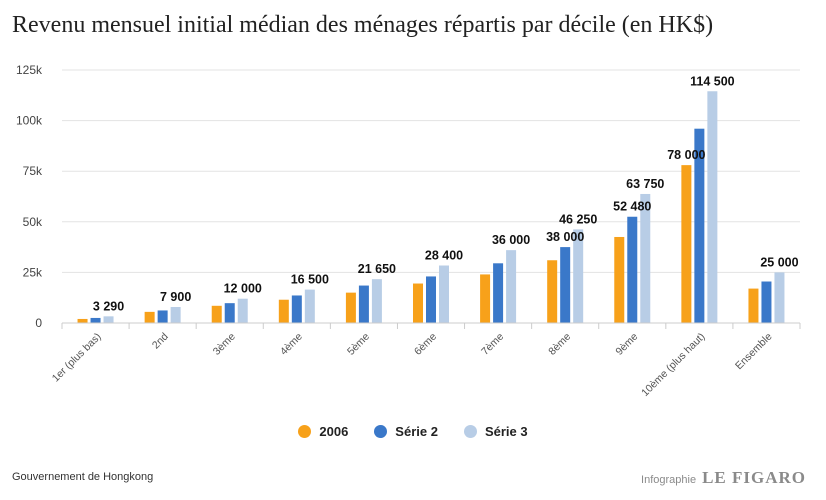 The image size is (826, 500). I want to click on x-tick-label: Ensemble, so click(754, 352).